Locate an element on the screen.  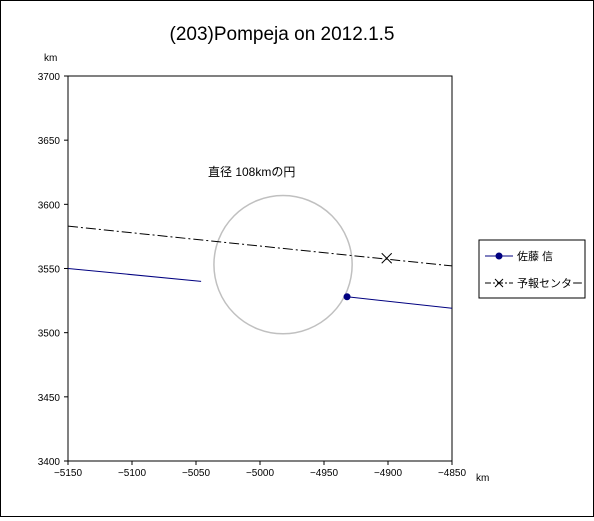
x-tick-label: −4900 is located at coordinates (388, 473).